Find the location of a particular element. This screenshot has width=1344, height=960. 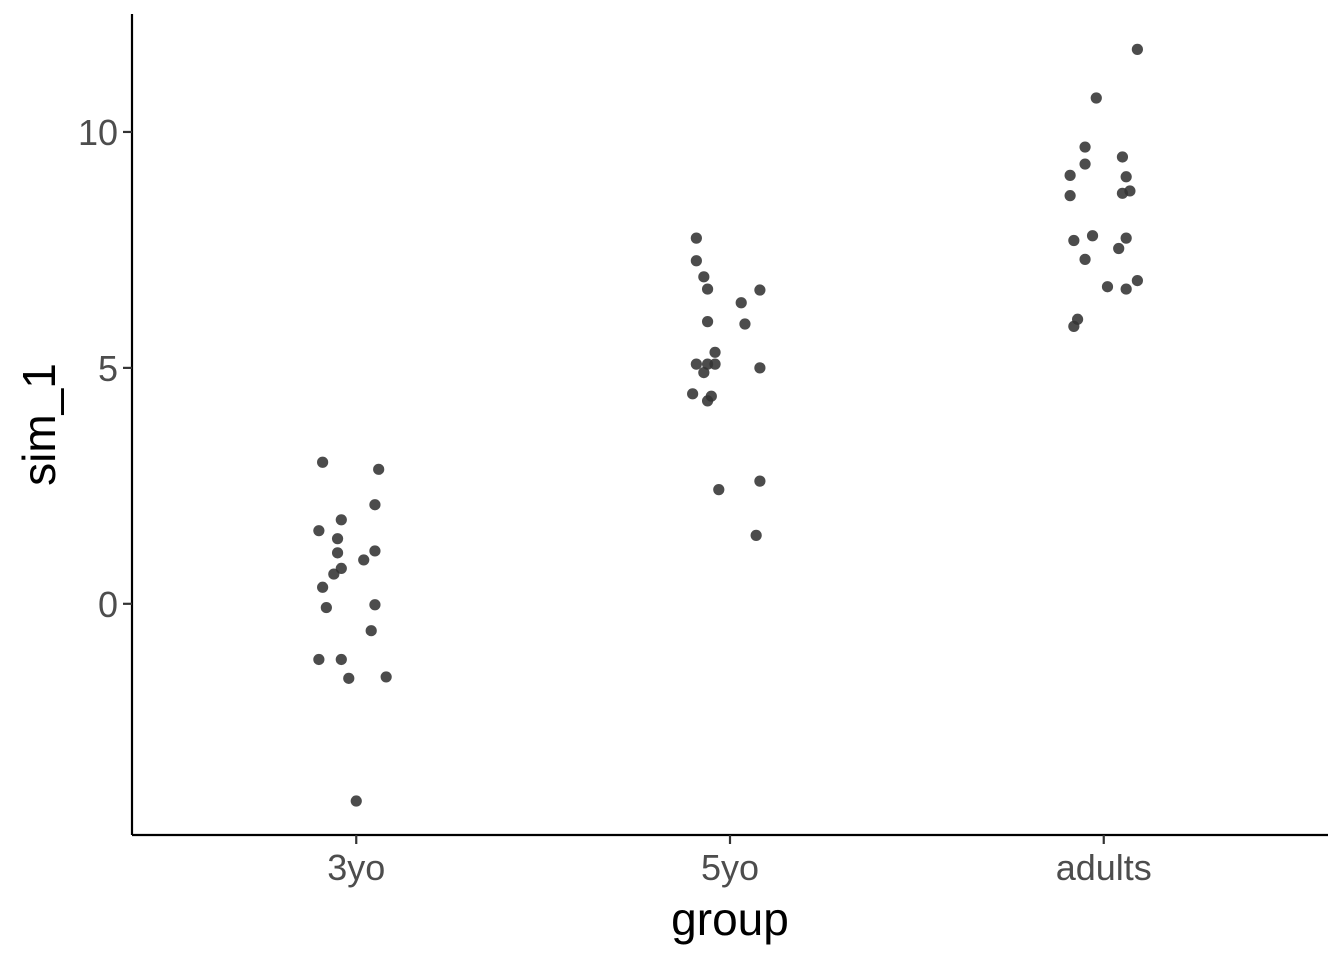

x-axis-ticks: 3yo 5yo adults is located at coordinates (739, 861).